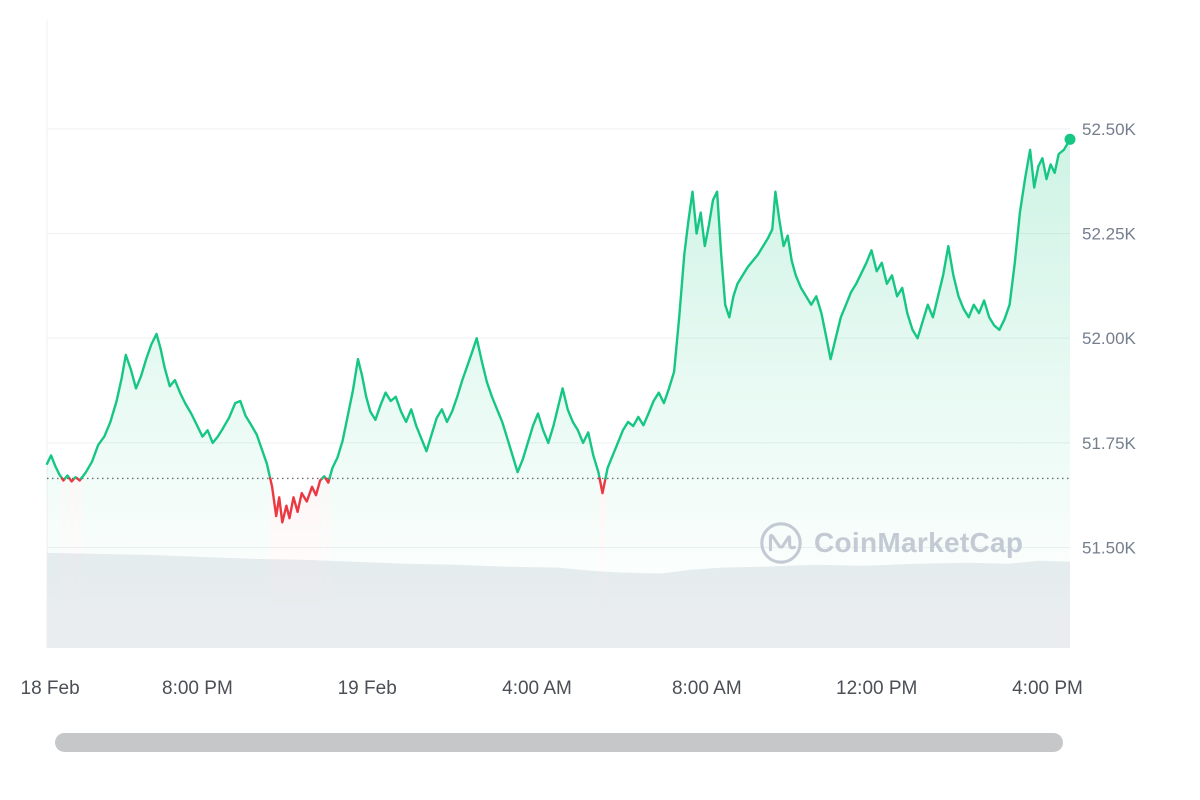 Image resolution: width=1200 pixels, height=800 pixels. What do you see at coordinates (50, 688) in the screenshot?
I see `svg-text: 18 Feb` at bounding box center [50, 688].